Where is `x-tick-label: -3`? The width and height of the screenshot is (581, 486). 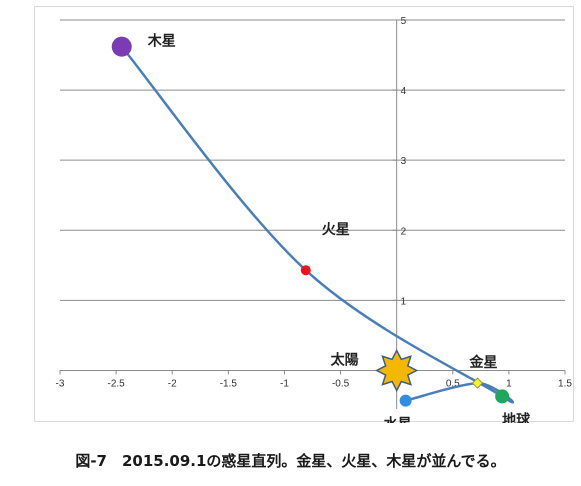
x-tick-label: -3 is located at coordinates (60, 383).